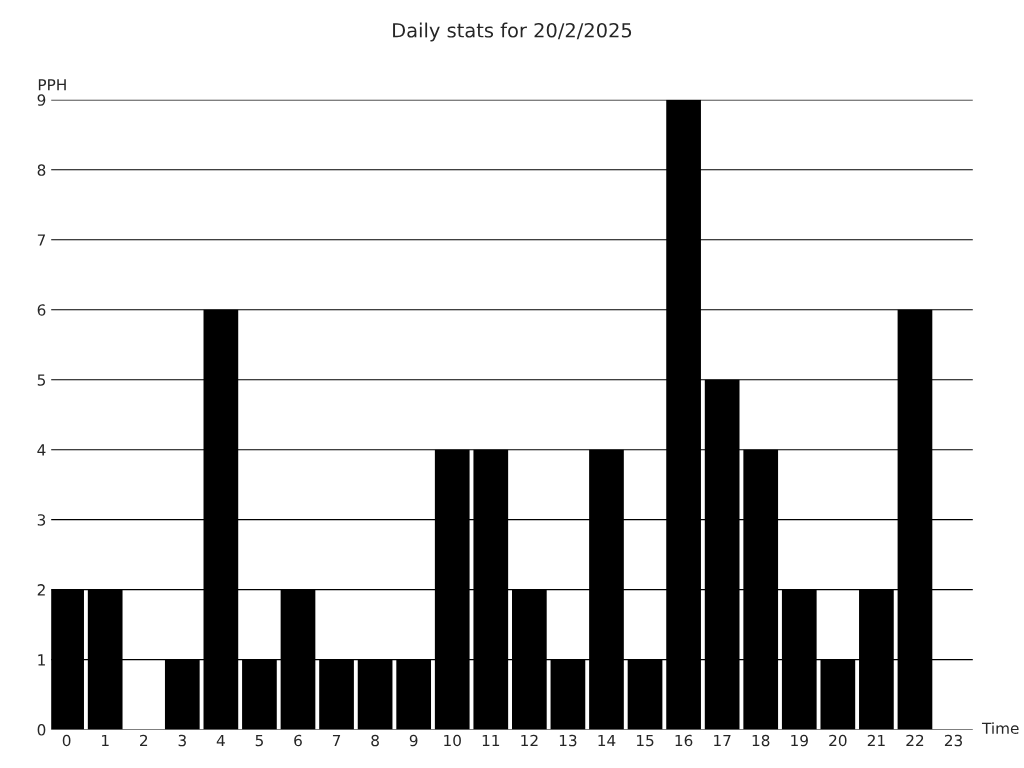  Describe the element at coordinates (838, 740) in the screenshot. I see `x-tick-label: 20` at that location.